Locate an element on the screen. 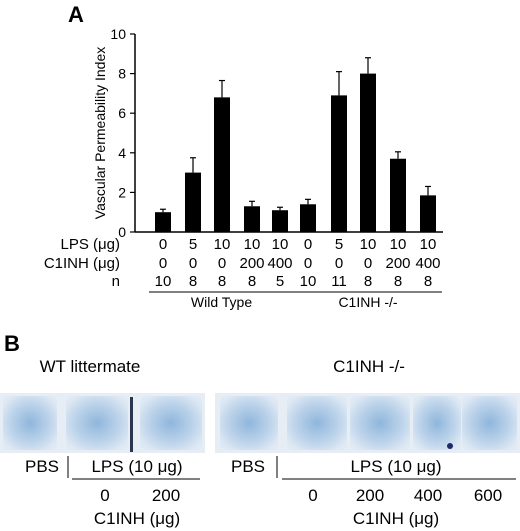 The image size is (520, 531). cell-n: 5 is located at coordinates (280, 281).